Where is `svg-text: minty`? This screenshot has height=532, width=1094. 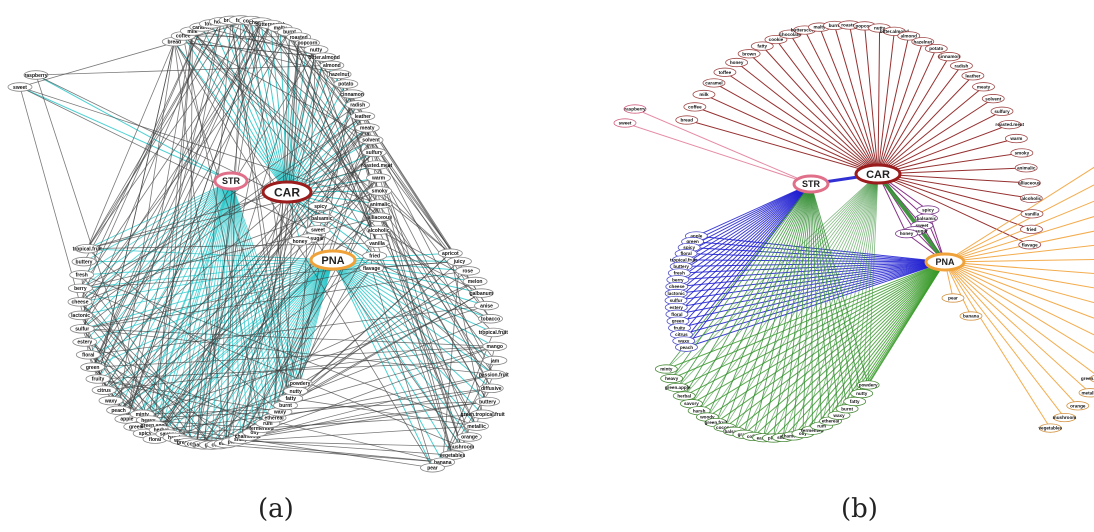 svg-text: minty is located at coordinates (143, 415).